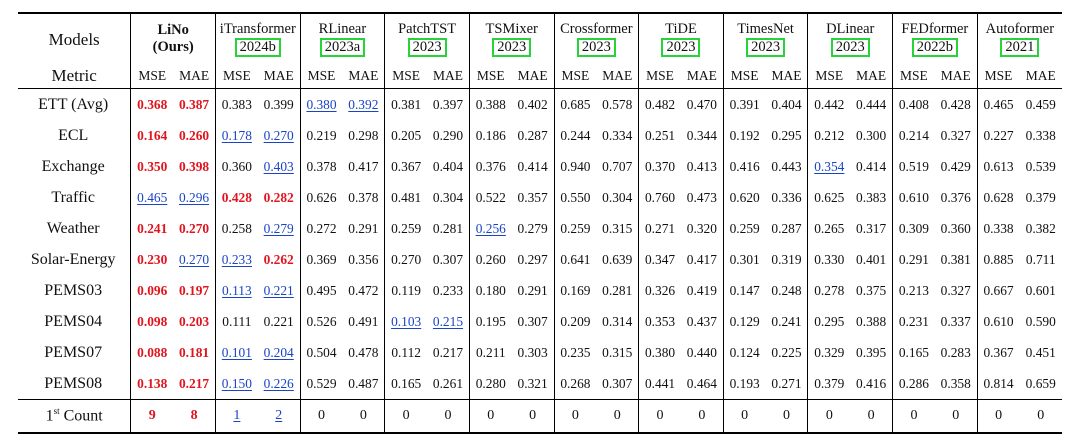  I want to click on metric-value: 0.321, so click(532, 383).